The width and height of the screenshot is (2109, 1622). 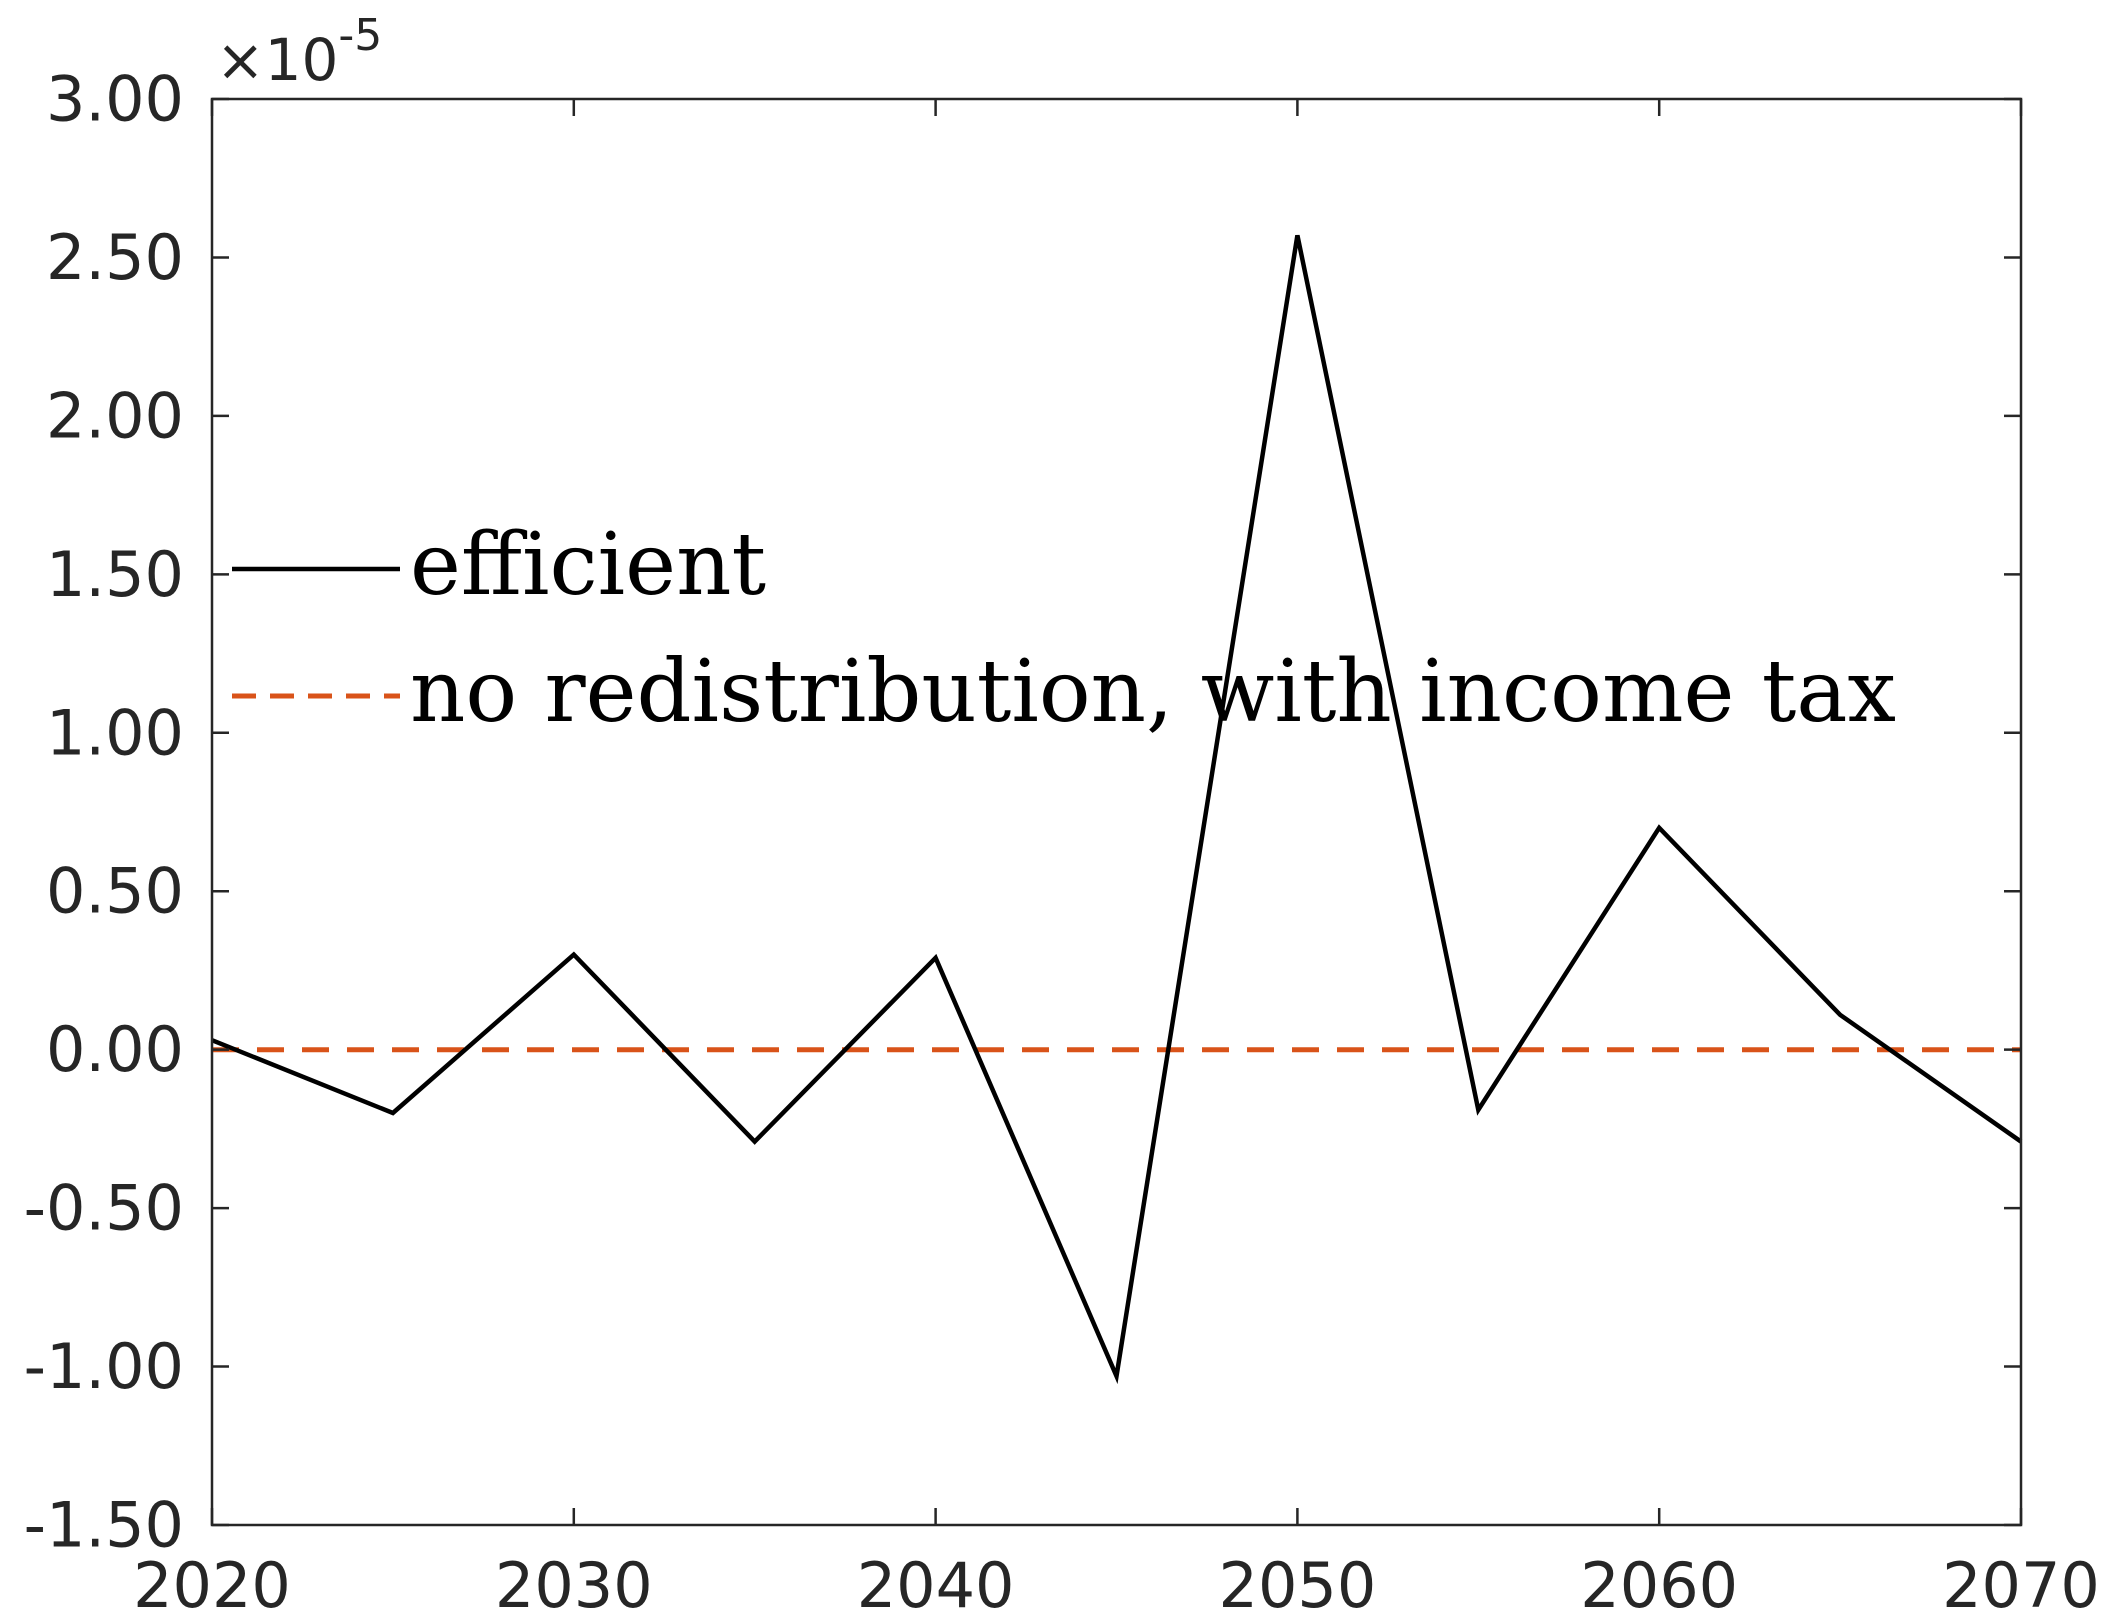 I want to click on y-tick-label: 0.50, so click(x=115, y=891).